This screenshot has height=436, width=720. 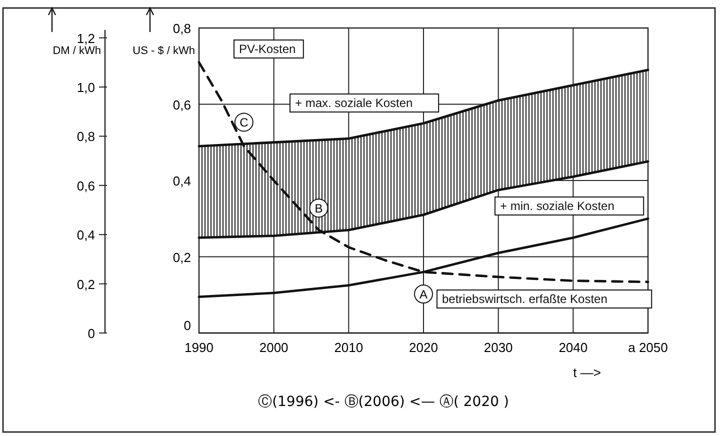 What do you see at coordinates (199, 347) in the screenshot?
I see `x-tick-label: 1990` at bounding box center [199, 347].